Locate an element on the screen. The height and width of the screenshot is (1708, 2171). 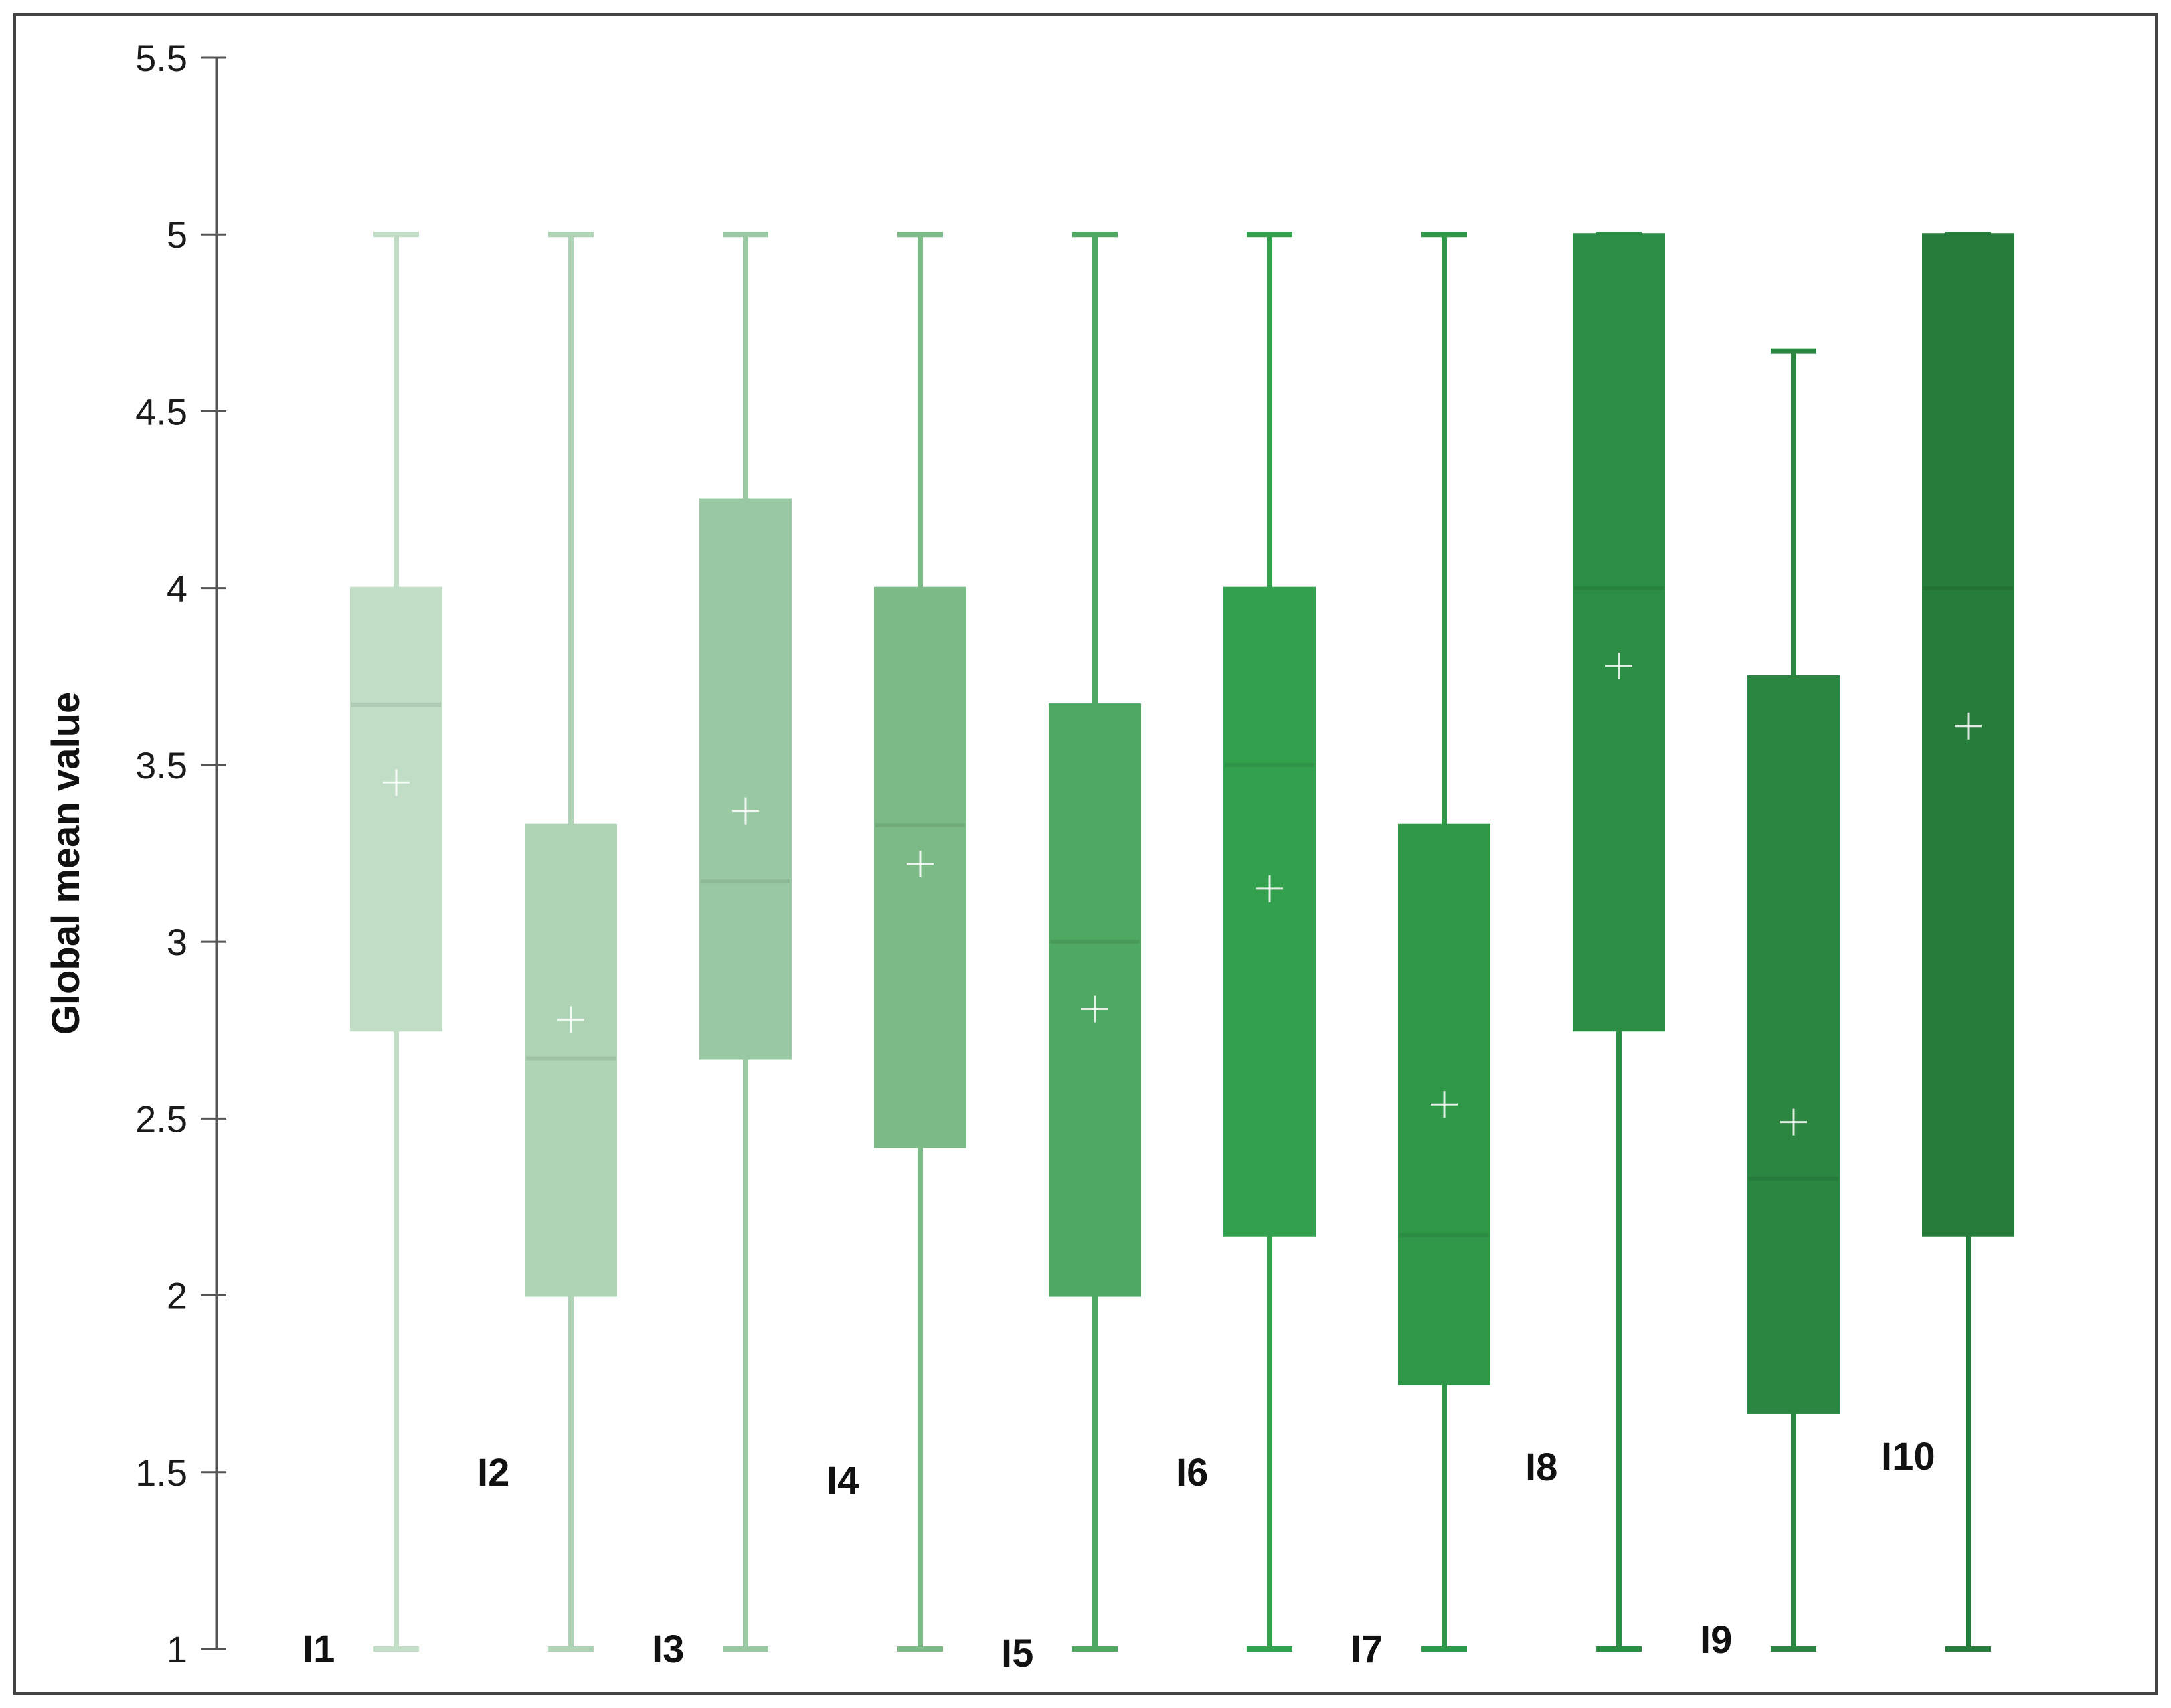
y-tick-label: 2.5 is located at coordinates (161, 1119).